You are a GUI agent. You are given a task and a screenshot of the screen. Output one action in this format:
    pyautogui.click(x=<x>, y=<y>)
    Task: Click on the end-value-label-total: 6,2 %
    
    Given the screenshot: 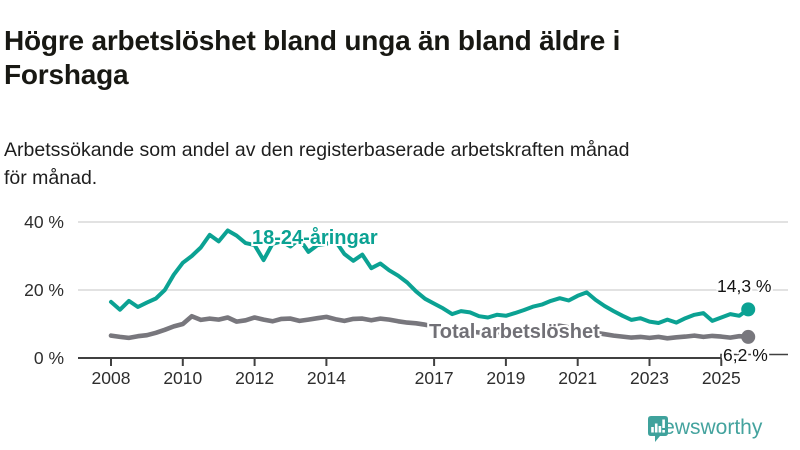 What is the action you would take?
    pyautogui.click(x=745, y=355)
    